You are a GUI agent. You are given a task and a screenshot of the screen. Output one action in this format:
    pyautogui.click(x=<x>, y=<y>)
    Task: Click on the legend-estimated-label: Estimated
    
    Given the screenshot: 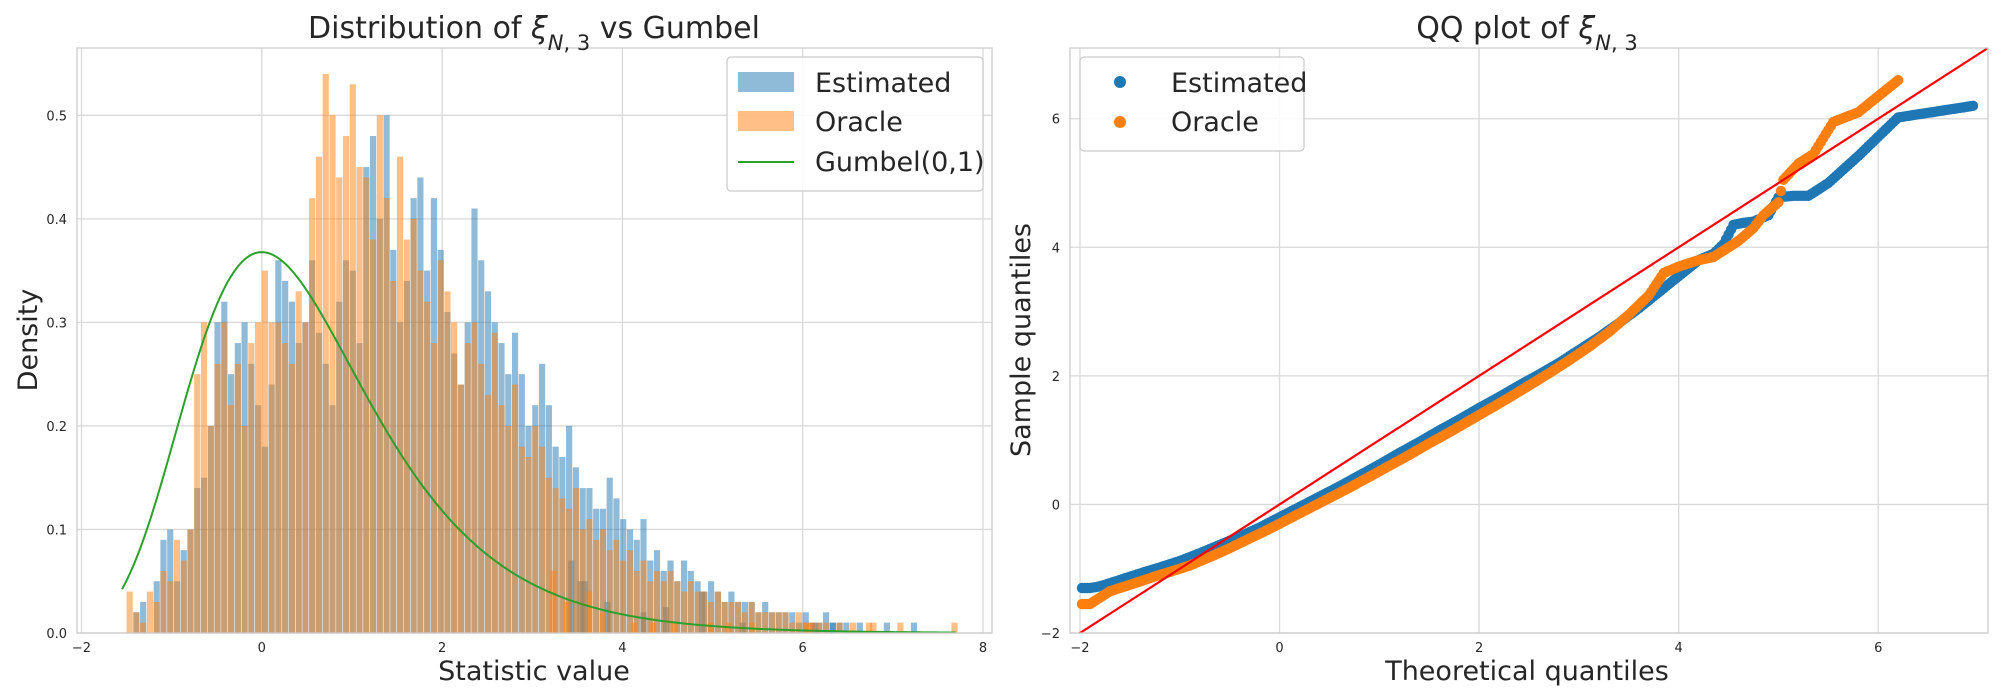 What is the action you would take?
    pyautogui.click(x=883, y=83)
    